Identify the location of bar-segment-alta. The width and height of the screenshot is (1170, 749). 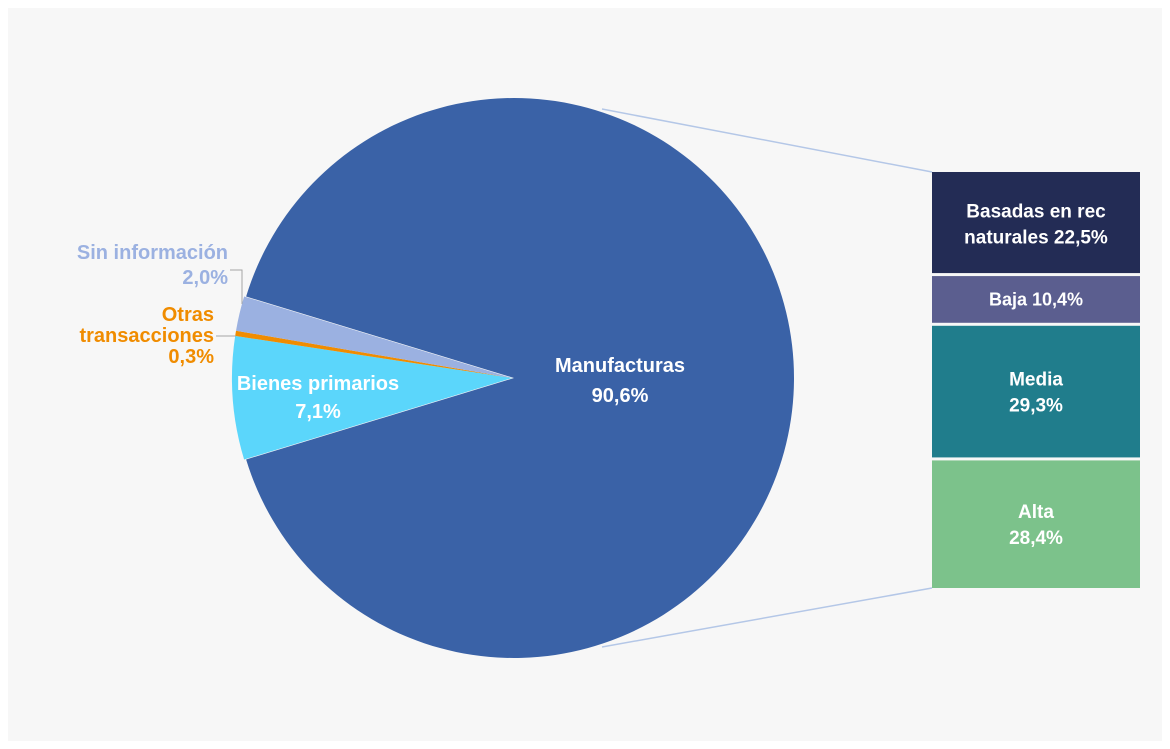
(1036, 524).